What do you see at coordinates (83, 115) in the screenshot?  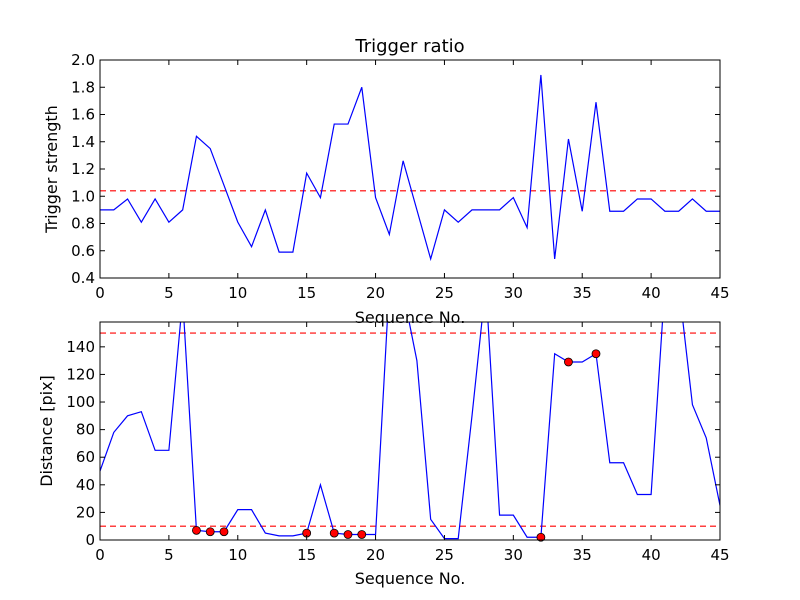 I see `y-tick-label: 1.6` at bounding box center [83, 115].